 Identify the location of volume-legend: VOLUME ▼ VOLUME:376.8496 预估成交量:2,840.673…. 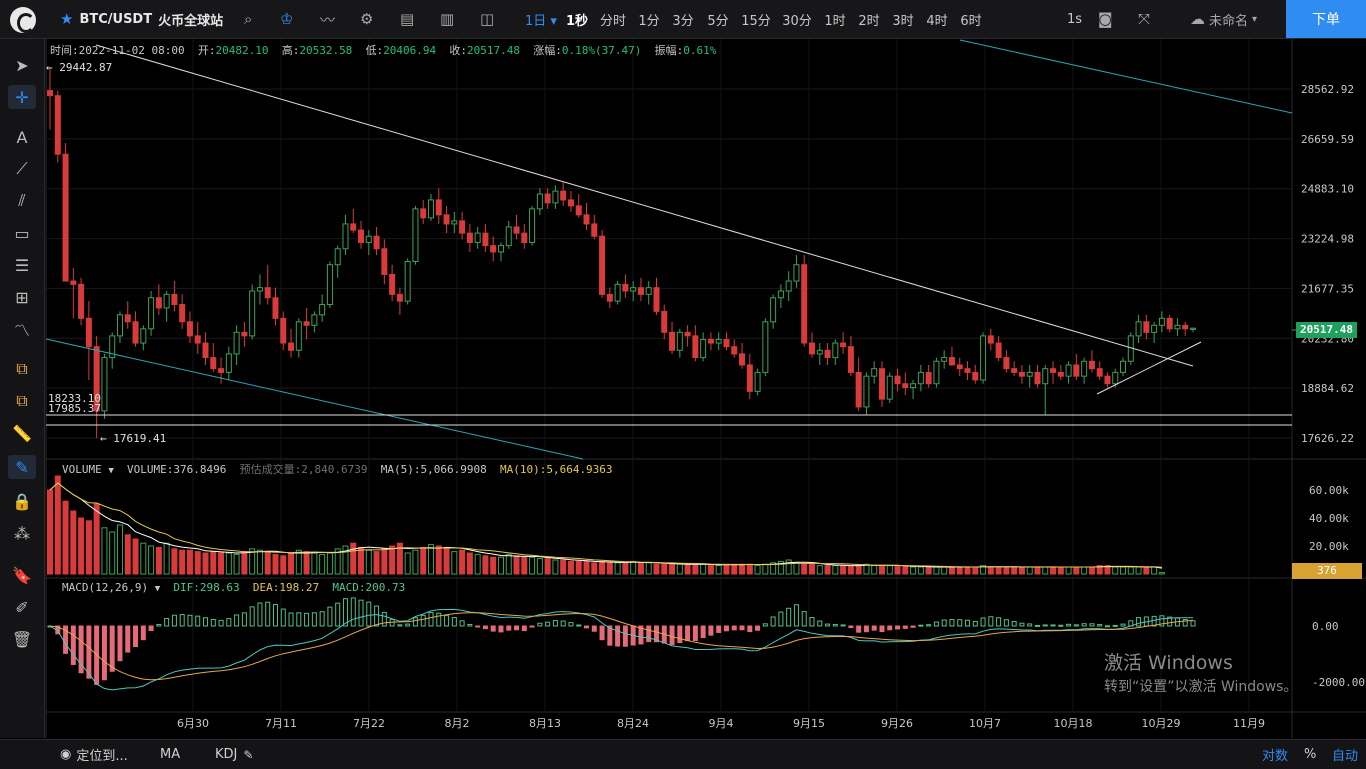
(337, 469).